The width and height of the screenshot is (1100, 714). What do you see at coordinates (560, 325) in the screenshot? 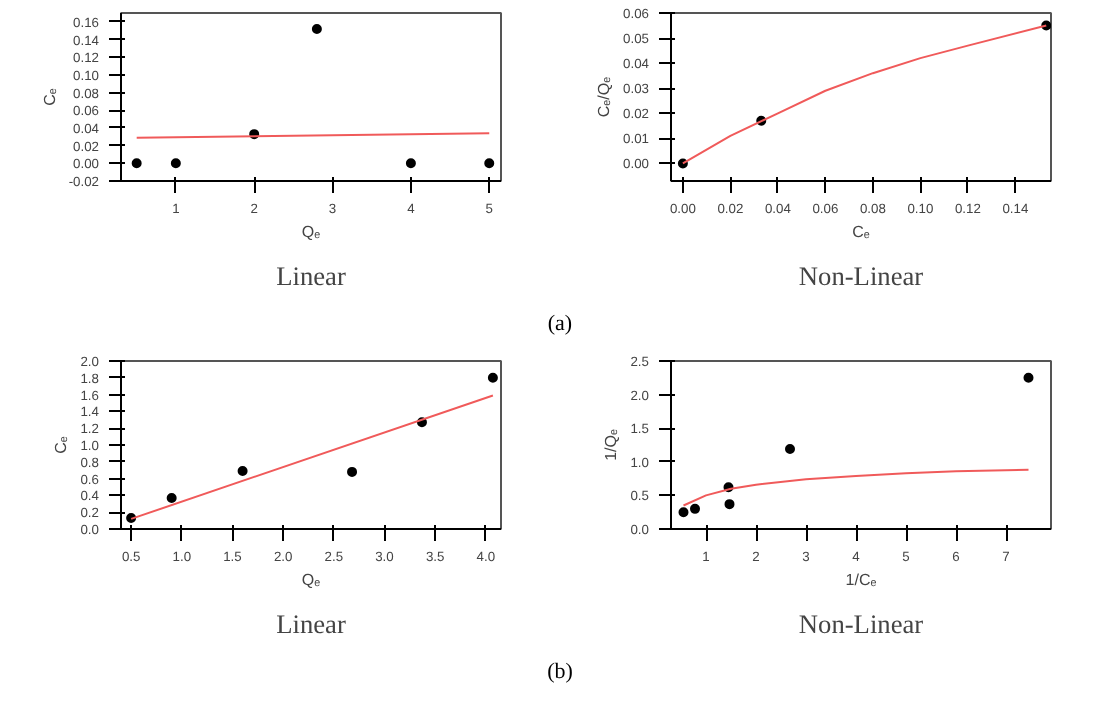
I see `text: (a)` at bounding box center [560, 325].